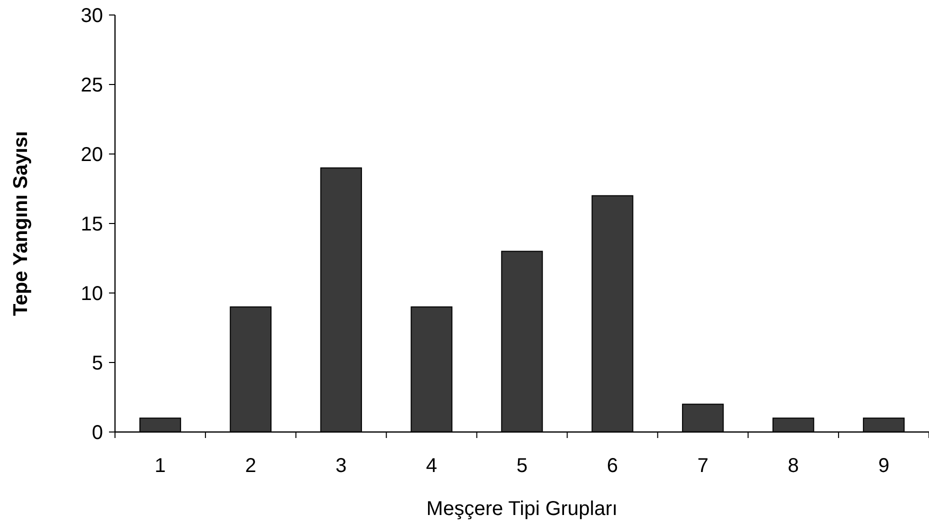 The image size is (929, 529). I want to click on x-tick-label: 4, so click(432, 466).